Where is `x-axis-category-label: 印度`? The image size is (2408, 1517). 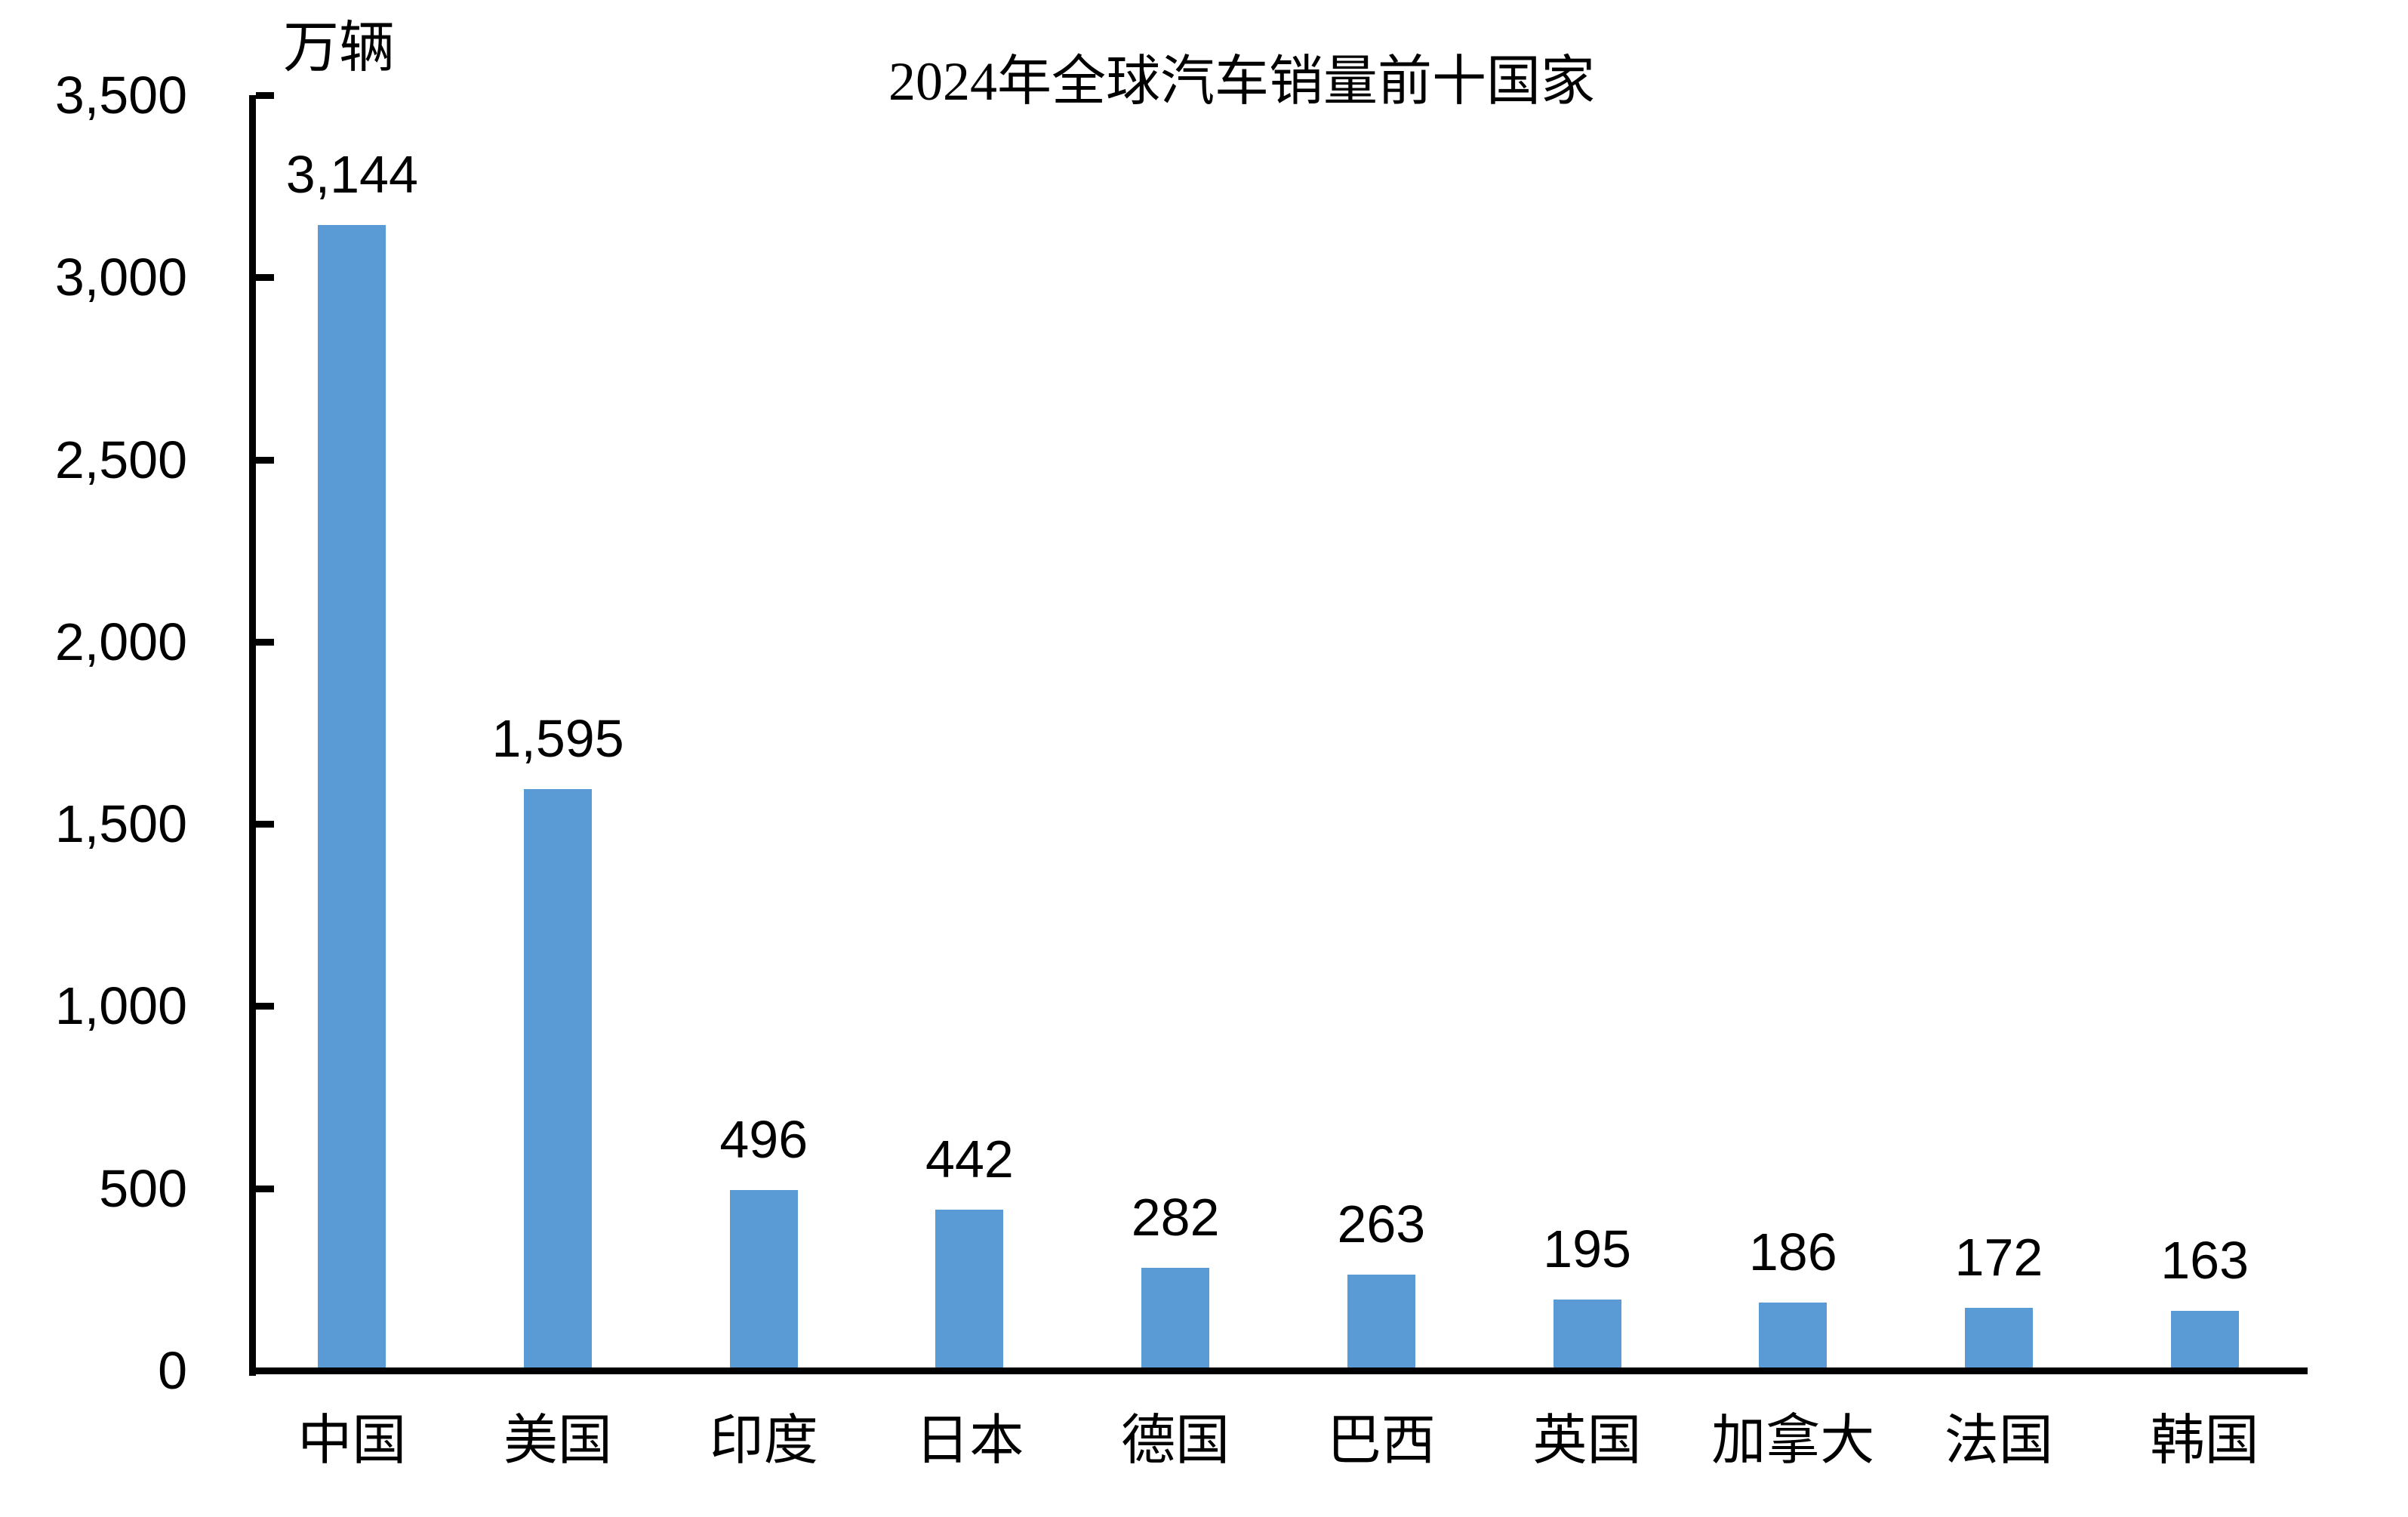
x-axis-category-label: 印度 is located at coordinates (763, 1441).